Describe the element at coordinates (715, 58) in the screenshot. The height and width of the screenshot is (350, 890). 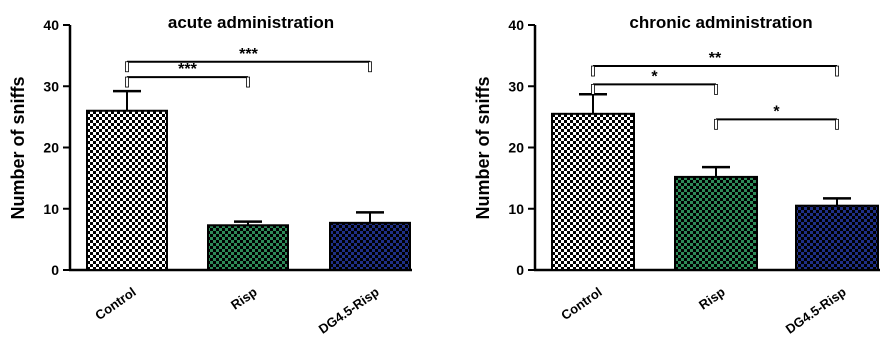
I see `significance-label: **` at that location.